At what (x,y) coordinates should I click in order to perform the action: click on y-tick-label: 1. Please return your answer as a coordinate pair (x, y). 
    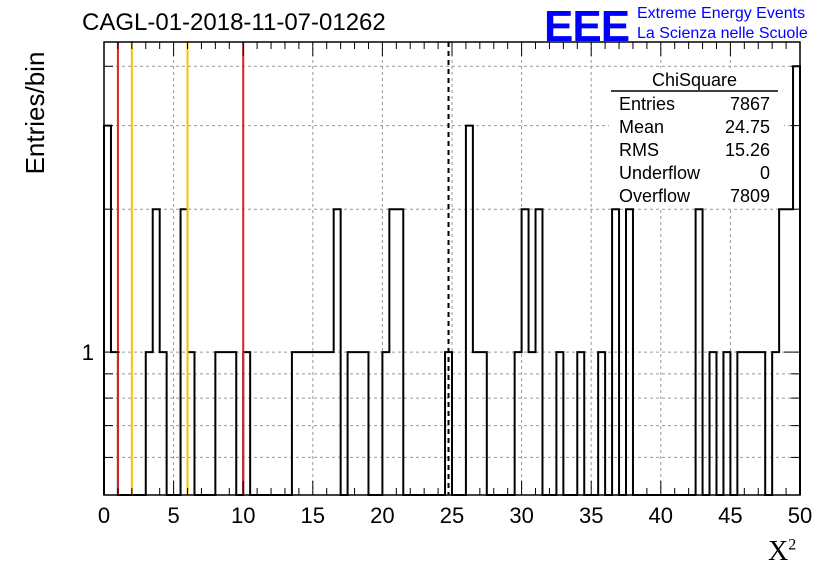
    Looking at the image, I should click on (88, 352).